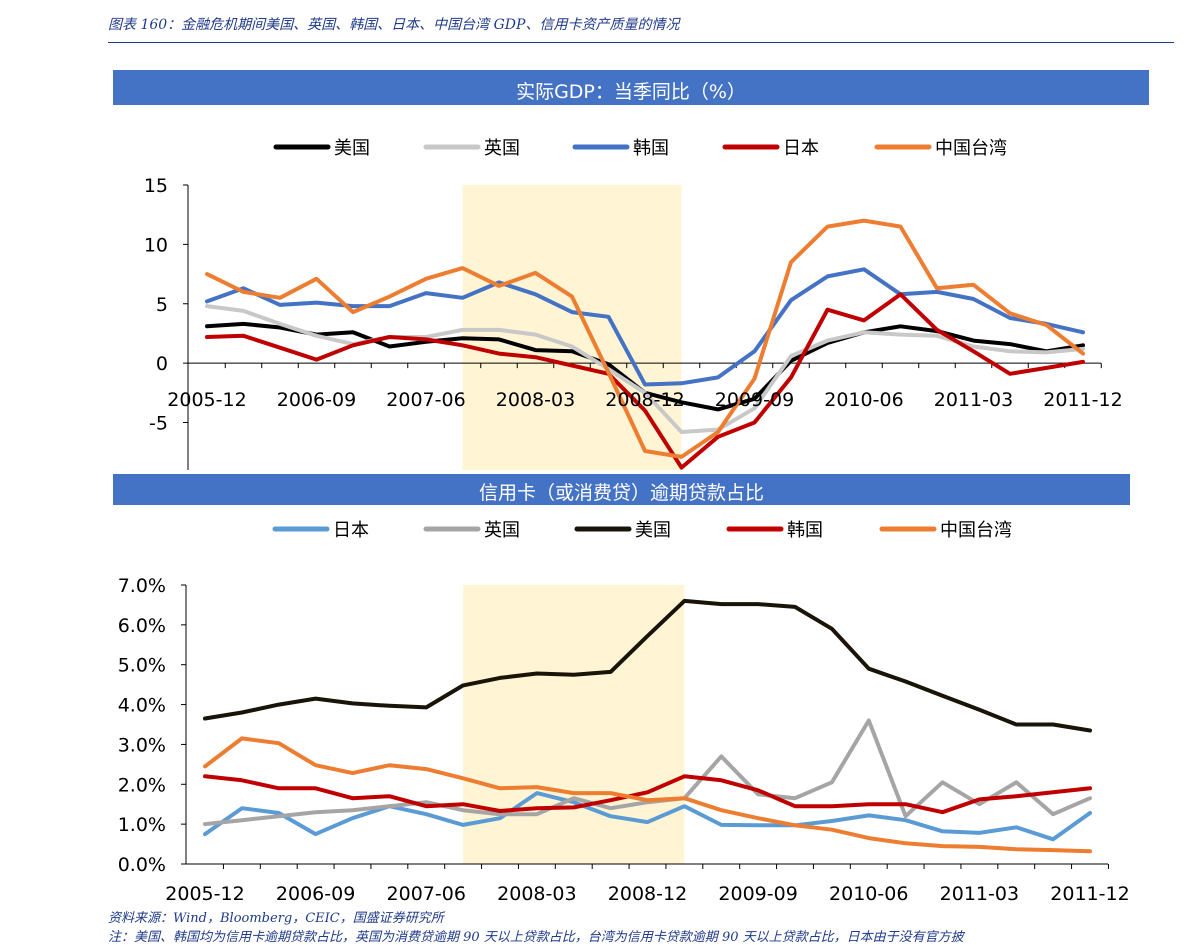 Image resolution: width=1191 pixels, height=945 pixels. What do you see at coordinates (156, 245) in the screenshot?
I see `y-tick-label: 10` at bounding box center [156, 245].